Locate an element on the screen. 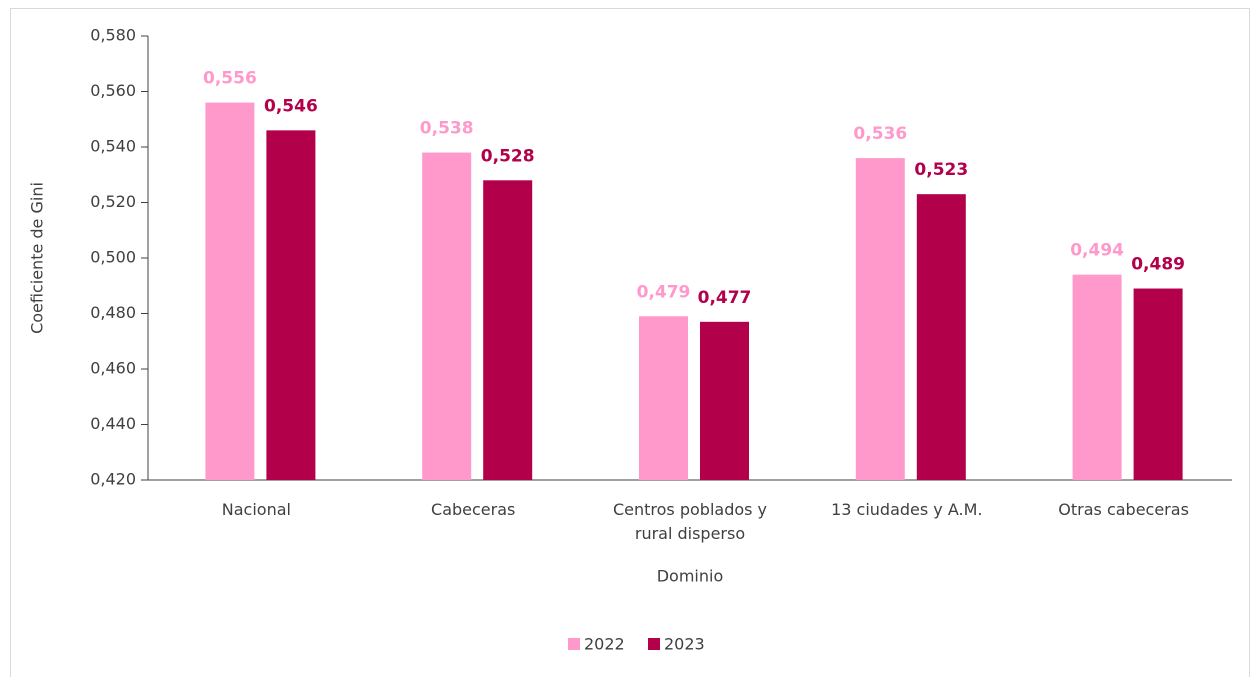 This screenshot has height=677, width=1260. data-label: 0,538 is located at coordinates (447, 129).